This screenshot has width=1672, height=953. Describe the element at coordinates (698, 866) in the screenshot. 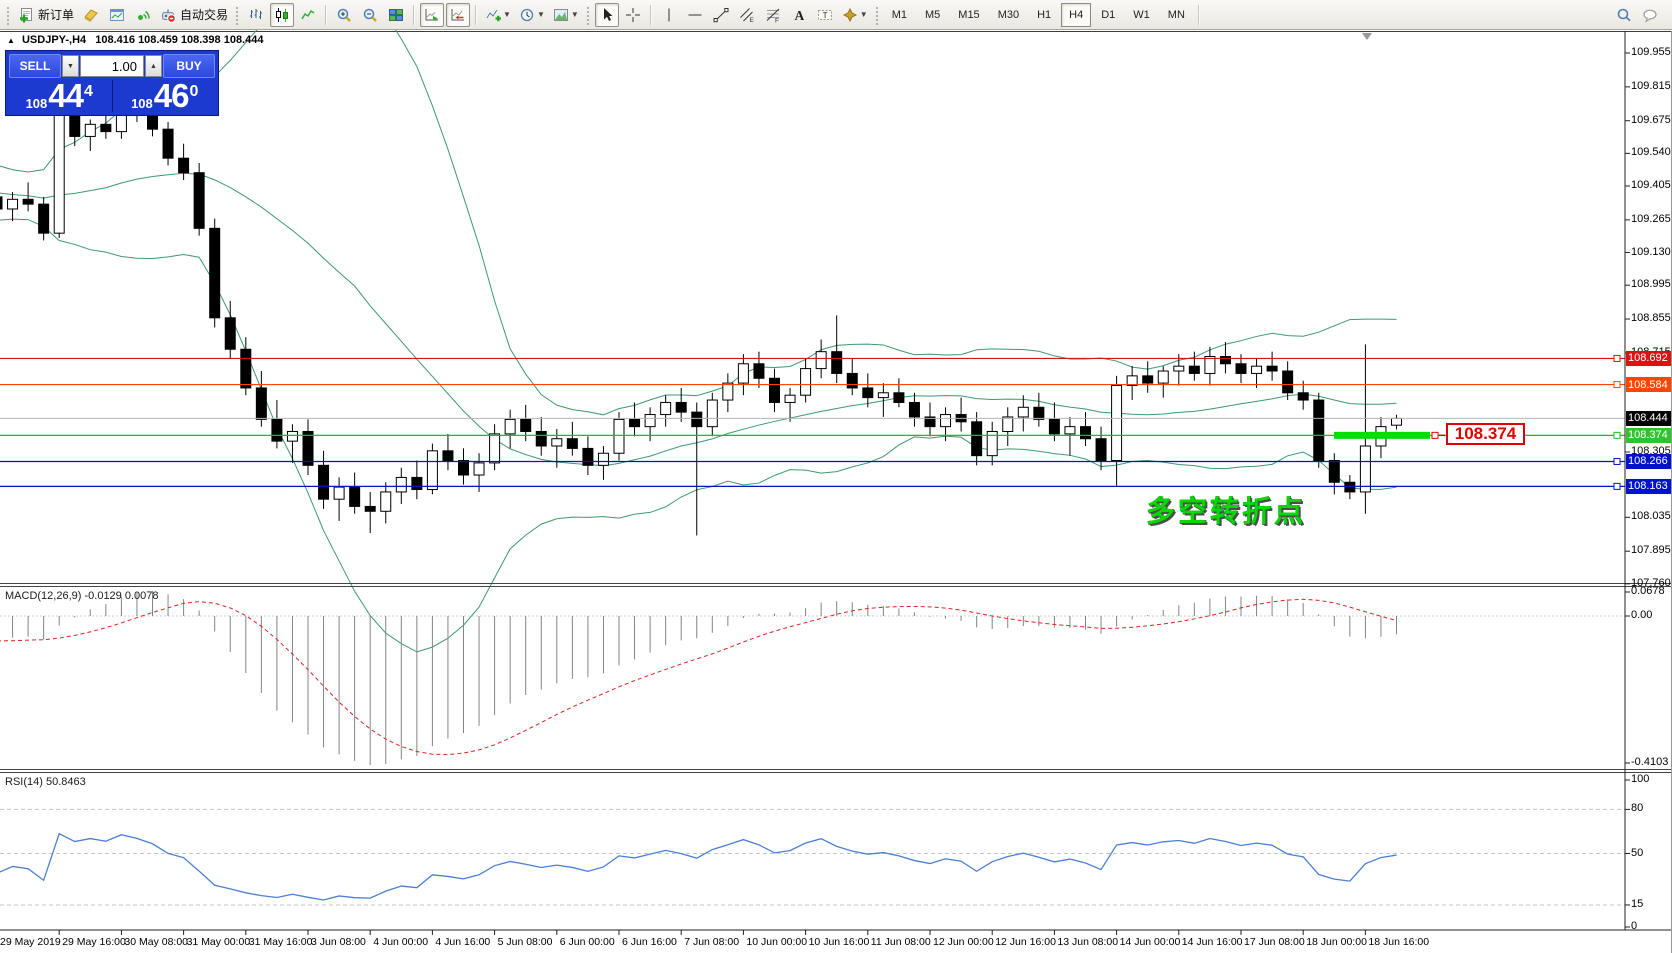

I see `rsi-line` at that location.